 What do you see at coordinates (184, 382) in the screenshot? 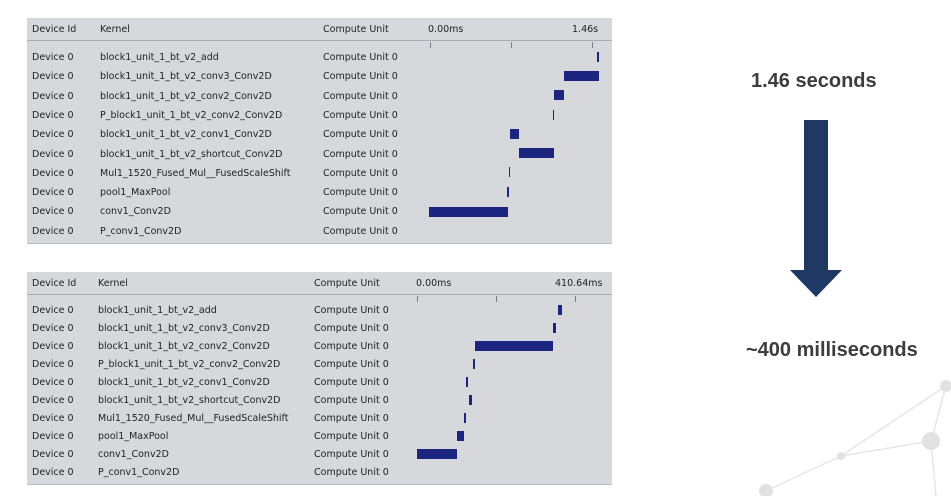
I see `row-kernel-name: block1_unit_1_bt_v2_conv1_Conv2D` at bounding box center [184, 382].